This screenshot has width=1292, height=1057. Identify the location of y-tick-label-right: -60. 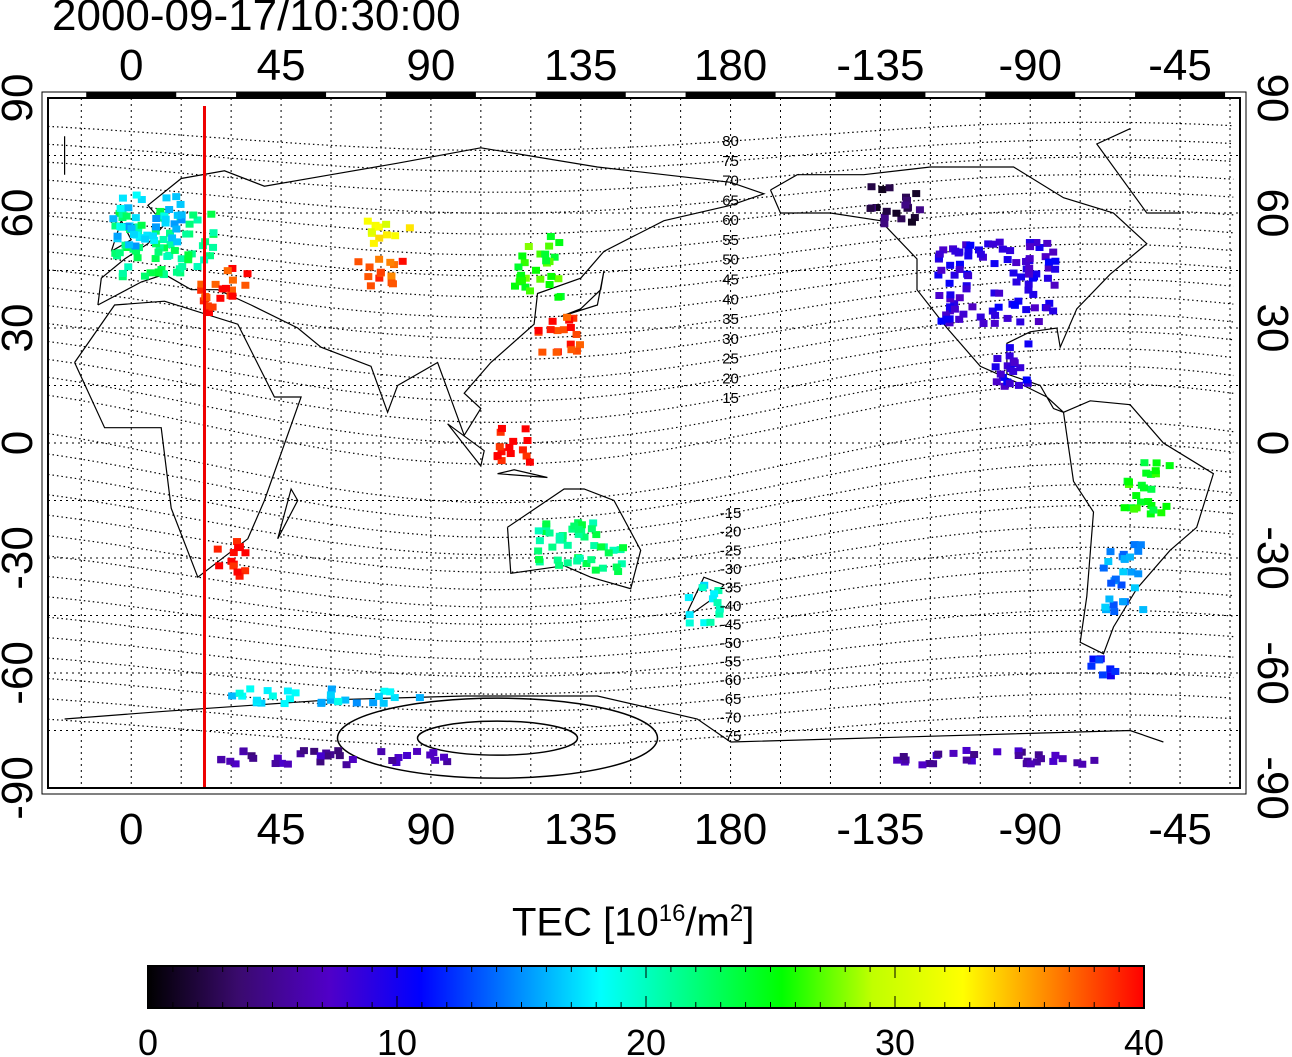
(1270, 673).